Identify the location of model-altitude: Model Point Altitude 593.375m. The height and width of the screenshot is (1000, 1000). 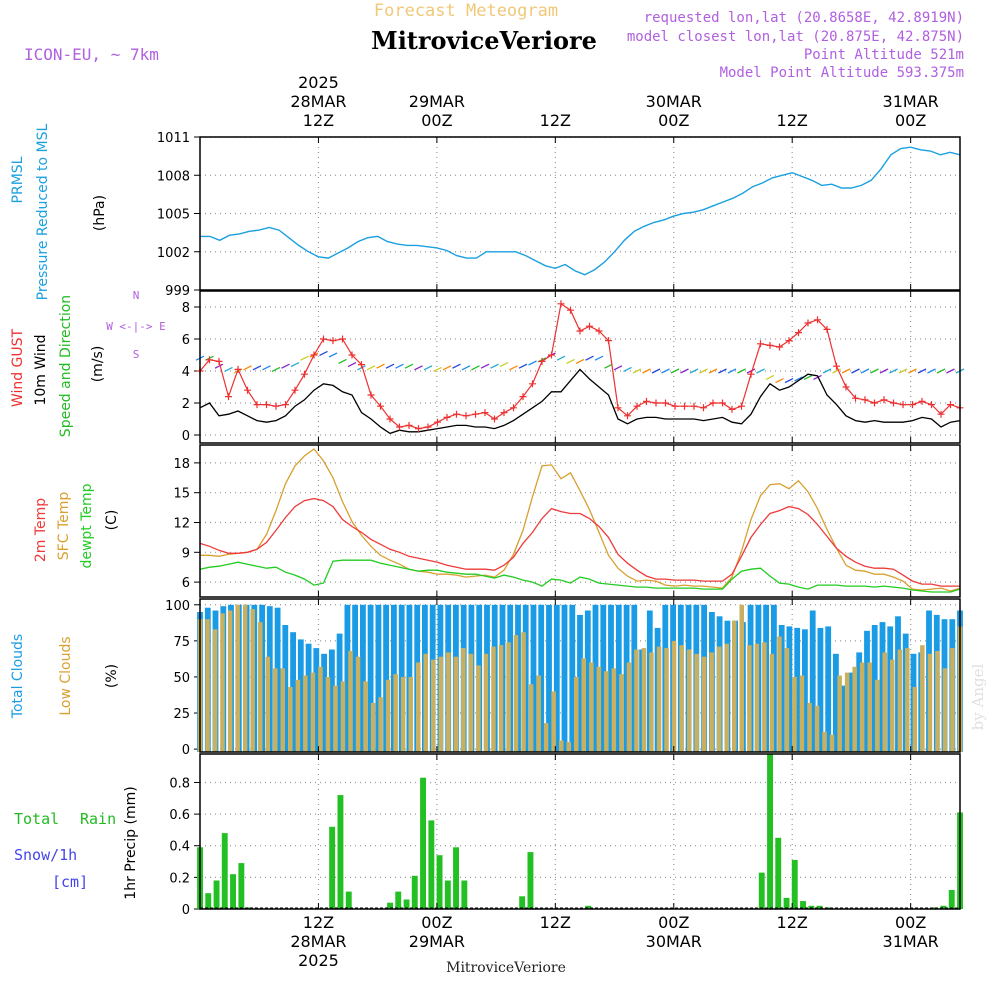
(842, 73).